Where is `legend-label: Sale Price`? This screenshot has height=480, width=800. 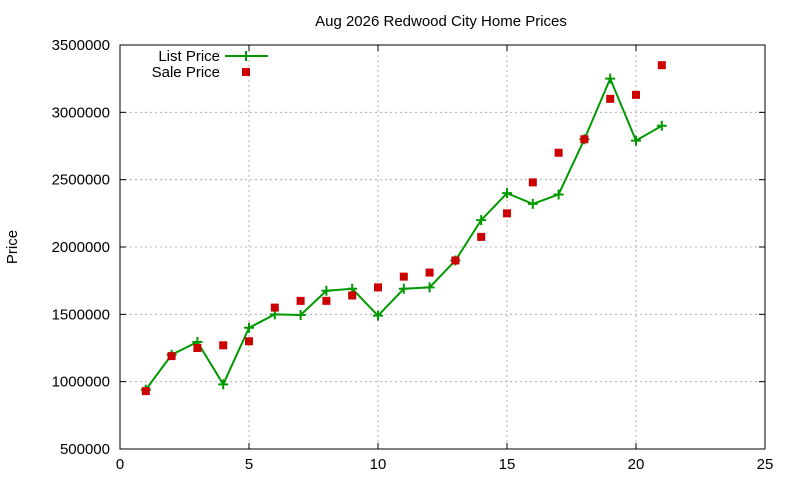 legend-label: Sale Price is located at coordinates (186, 72).